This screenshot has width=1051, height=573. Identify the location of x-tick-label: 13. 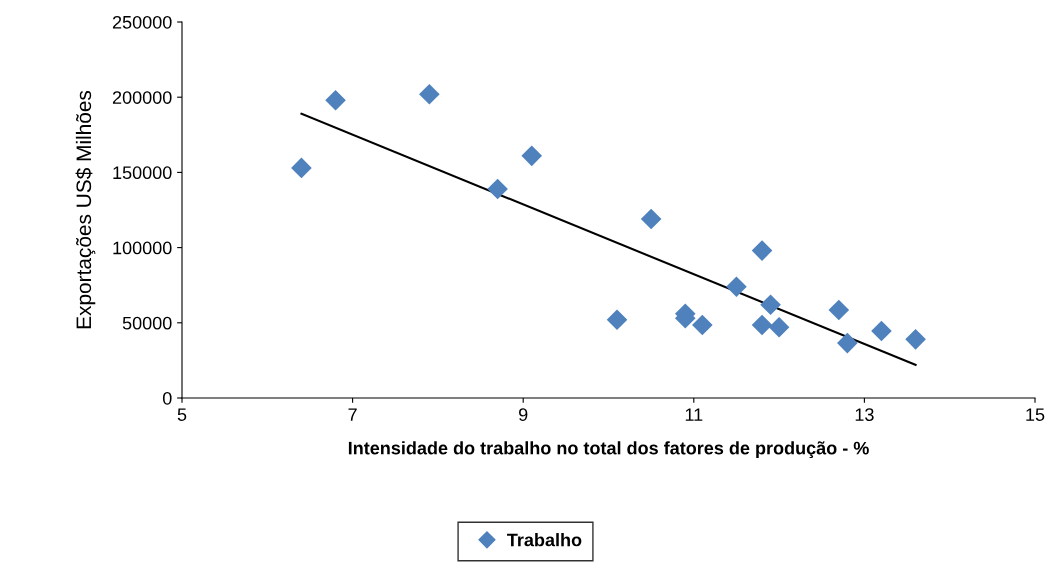
(864, 414).